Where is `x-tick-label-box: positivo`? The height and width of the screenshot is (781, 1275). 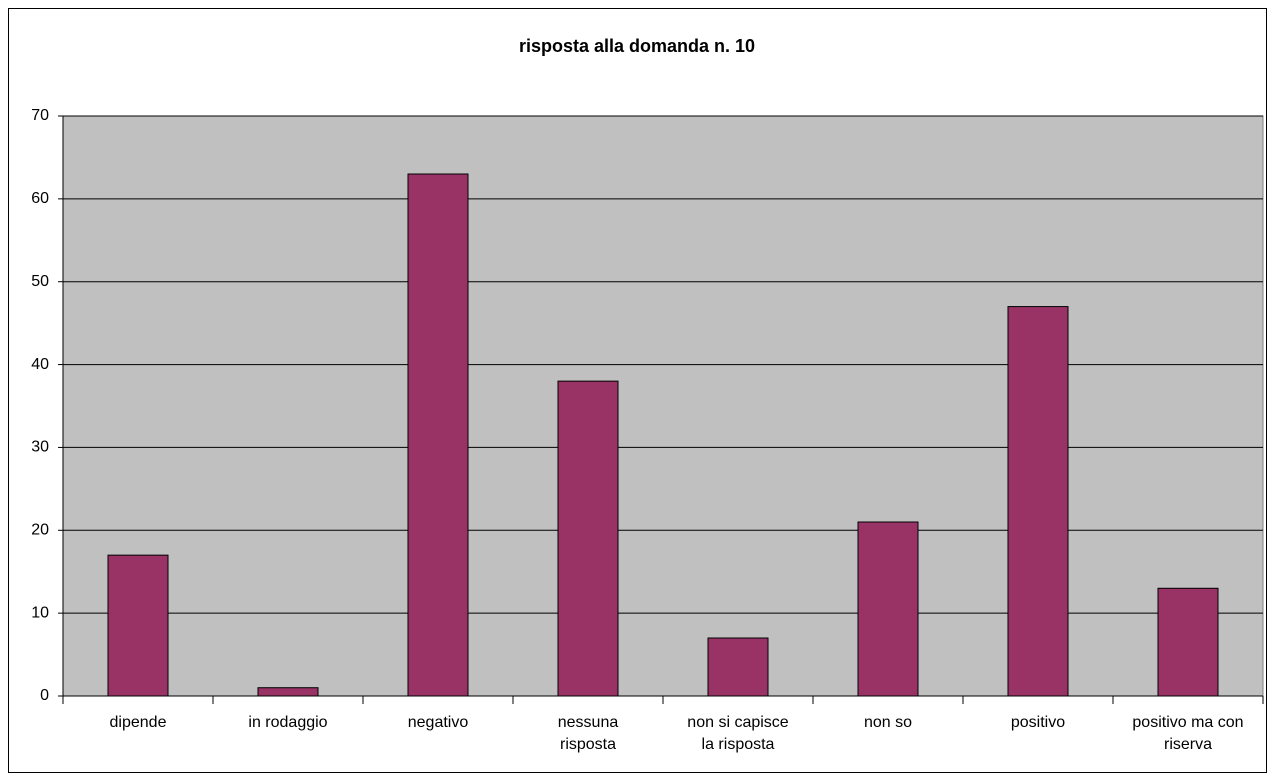
x-tick-label-box: positivo is located at coordinates (1038, 722).